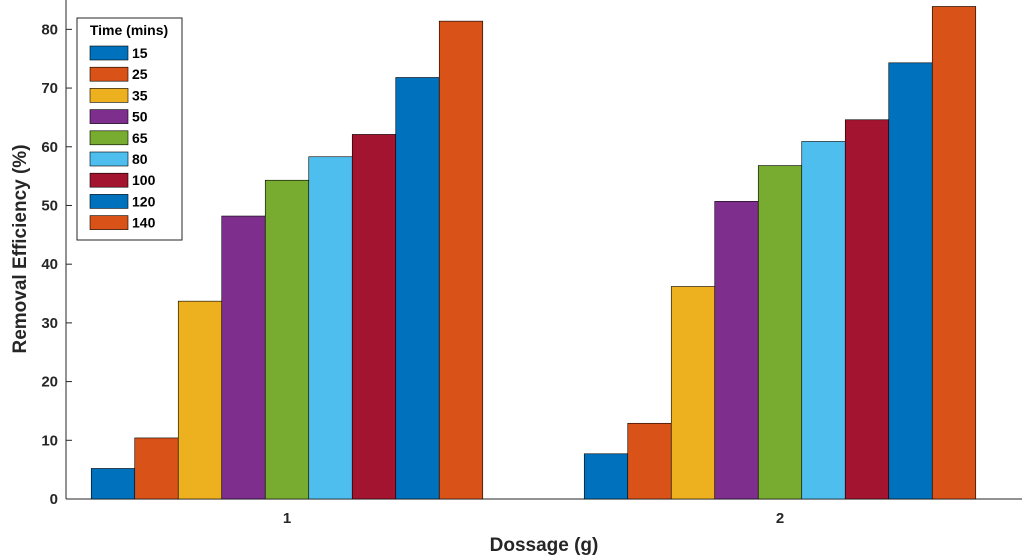 This screenshot has width=1032, height=560. What do you see at coordinates (140, 74) in the screenshot?
I see `legend-label: 25` at bounding box center [140, 74].